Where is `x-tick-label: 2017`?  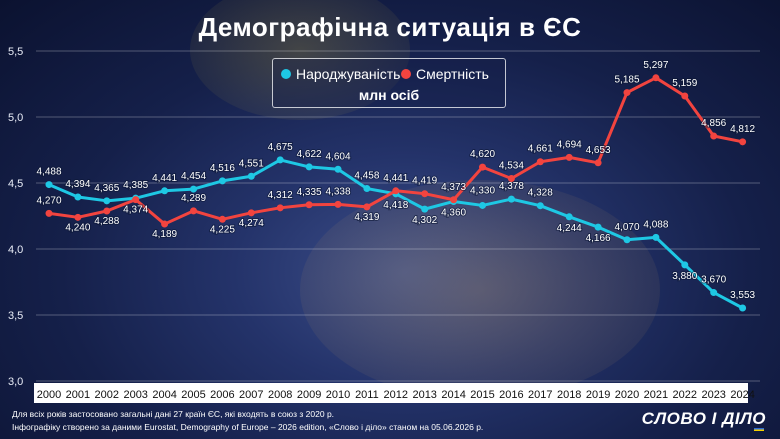 x-tick-label: 2017 is located at coordinates (540, 395).